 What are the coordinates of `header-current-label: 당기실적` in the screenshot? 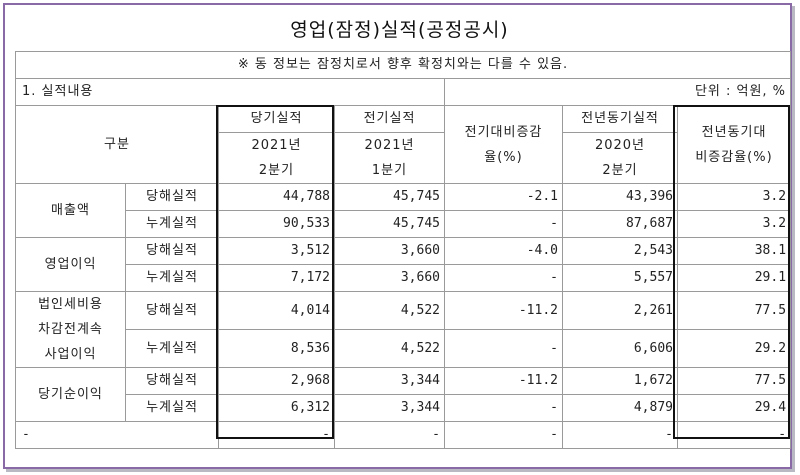 It's located at (276, 119).